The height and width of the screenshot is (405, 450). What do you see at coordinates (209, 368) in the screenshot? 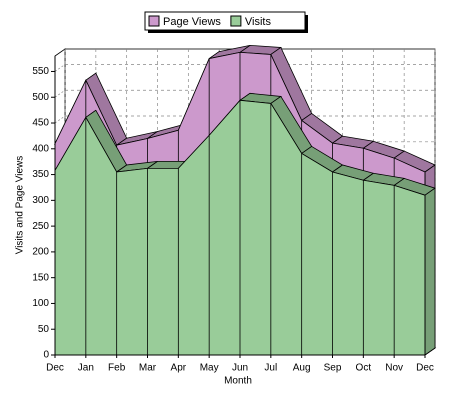
I see `x-tick-label: May` at bounding box center [209, 368].